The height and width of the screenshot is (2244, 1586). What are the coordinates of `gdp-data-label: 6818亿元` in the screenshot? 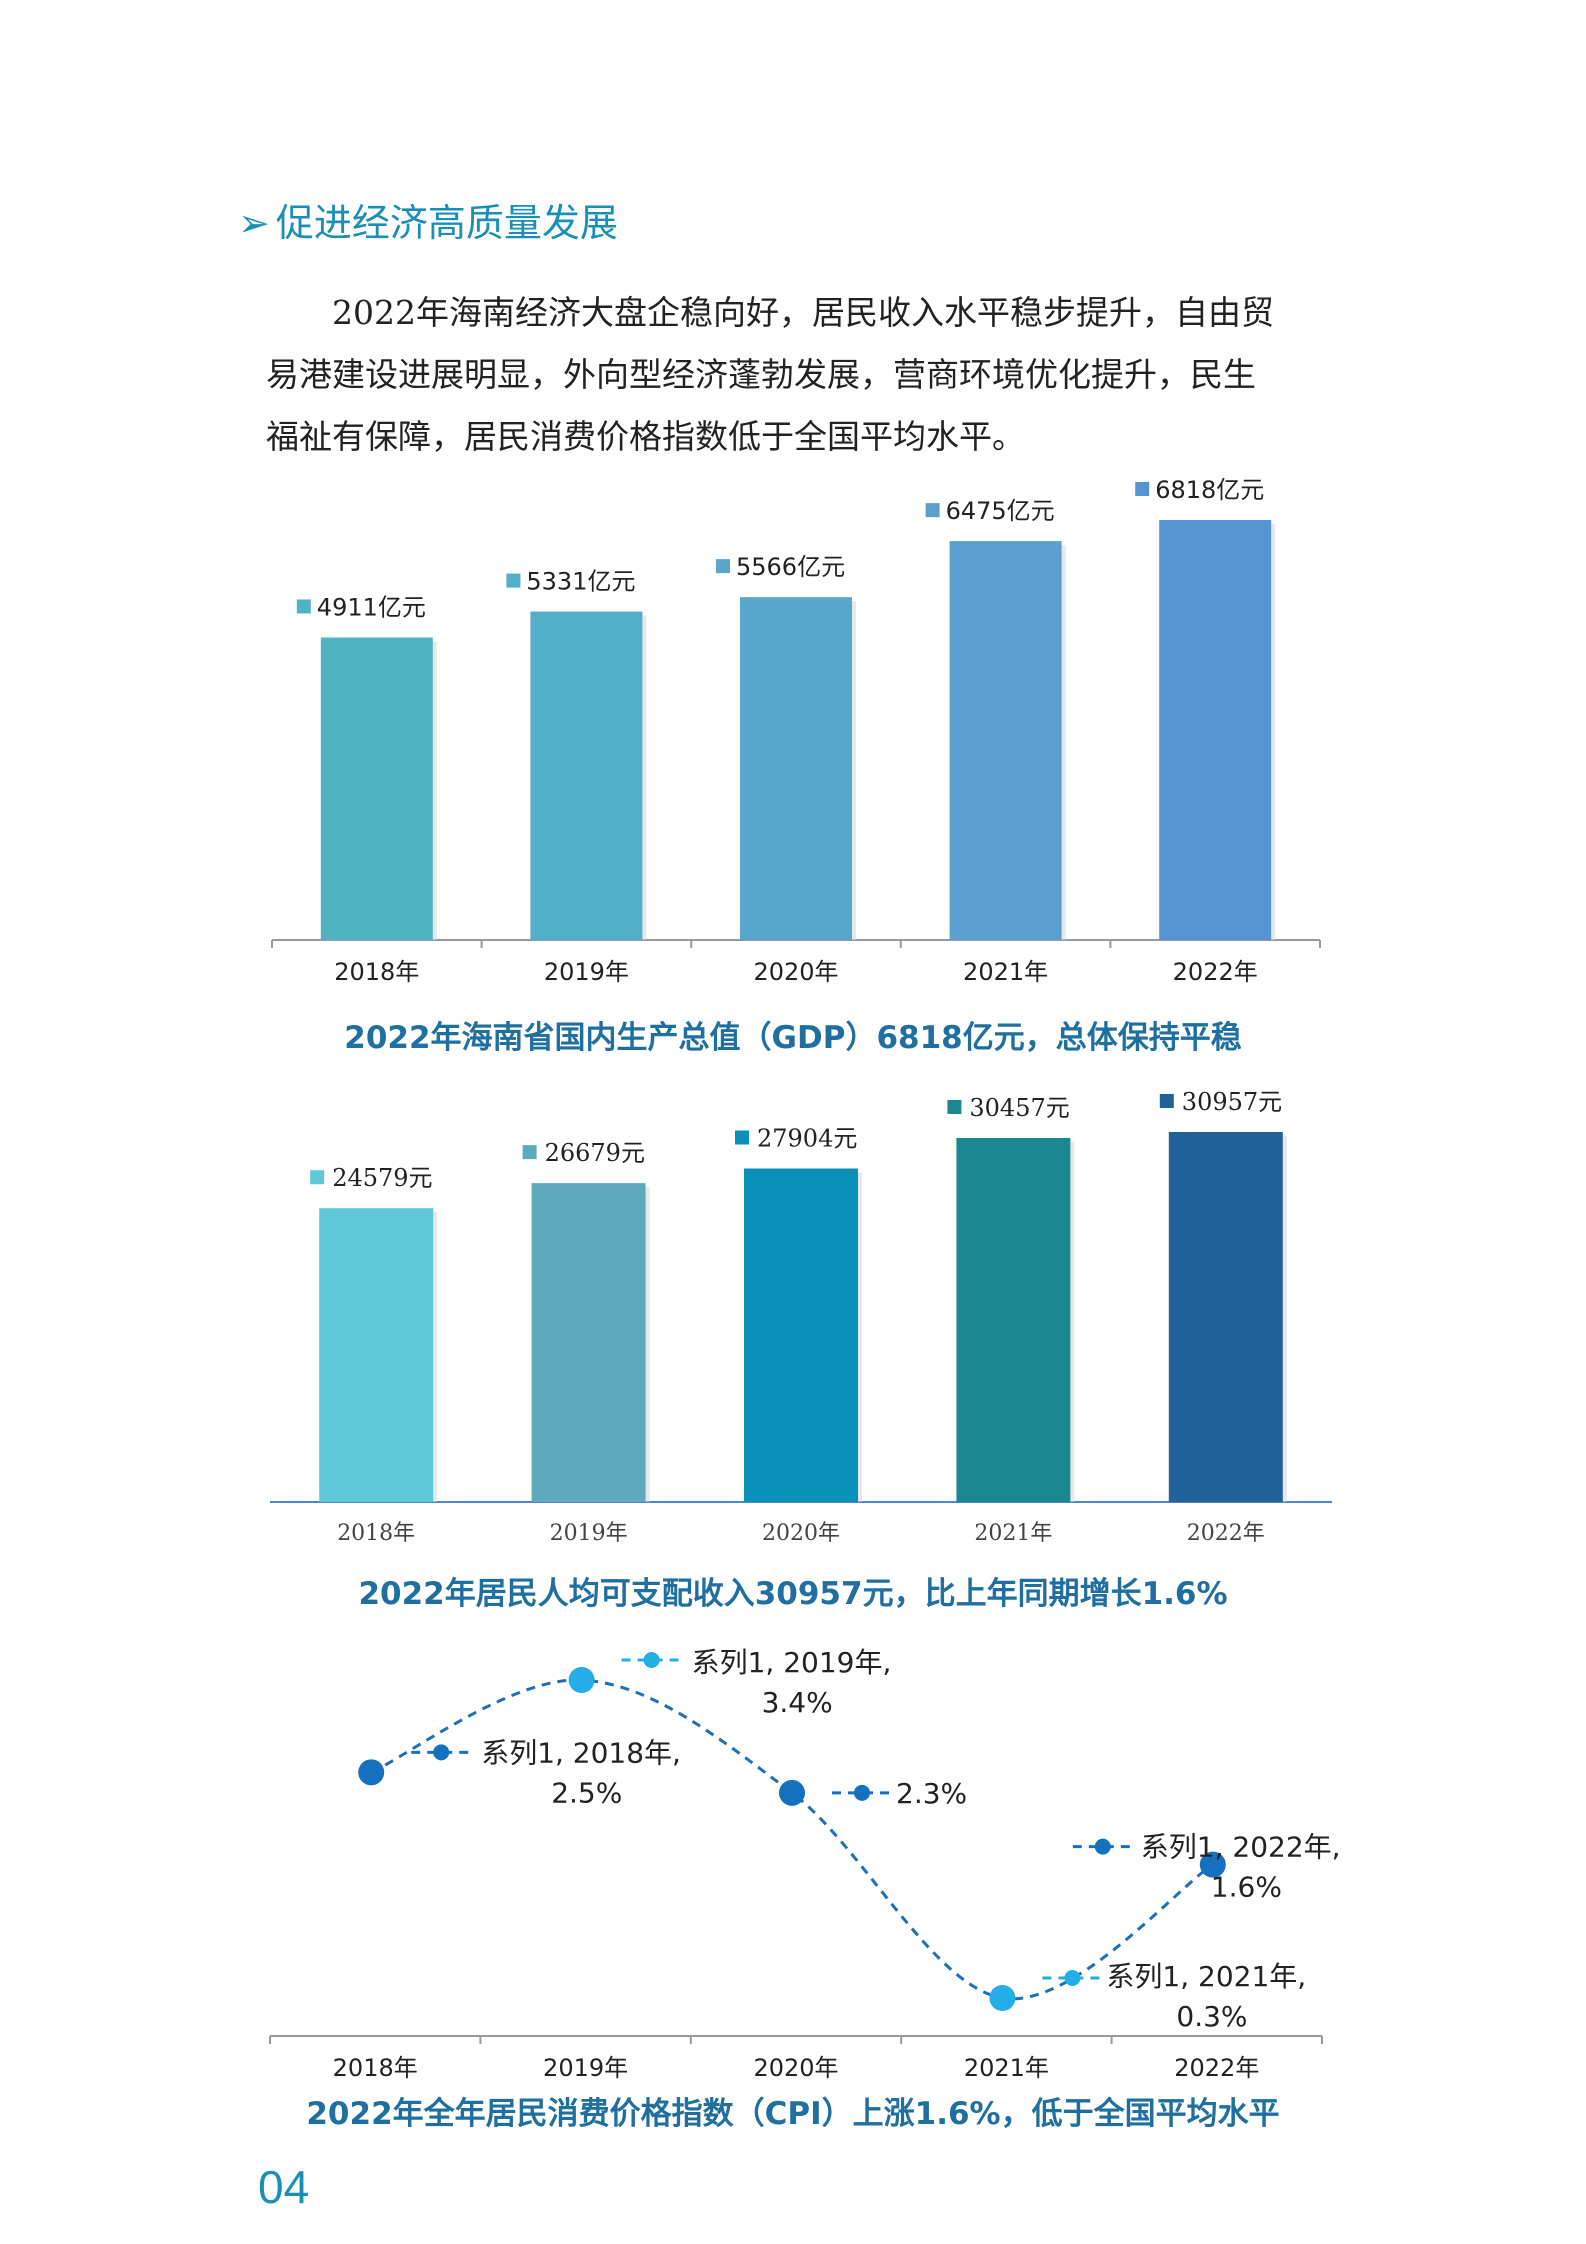 It's located at (1209, 490).